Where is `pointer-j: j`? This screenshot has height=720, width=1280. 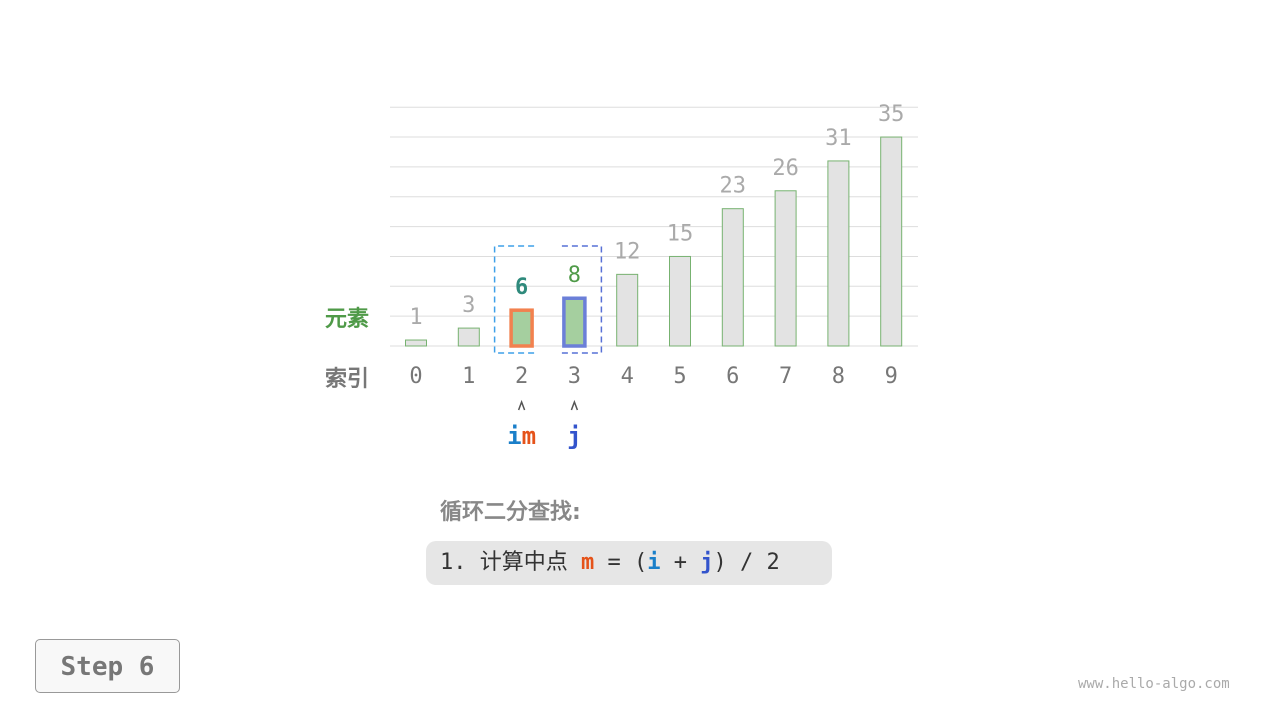
pointer-j: j is located at coordinates (574, 436).